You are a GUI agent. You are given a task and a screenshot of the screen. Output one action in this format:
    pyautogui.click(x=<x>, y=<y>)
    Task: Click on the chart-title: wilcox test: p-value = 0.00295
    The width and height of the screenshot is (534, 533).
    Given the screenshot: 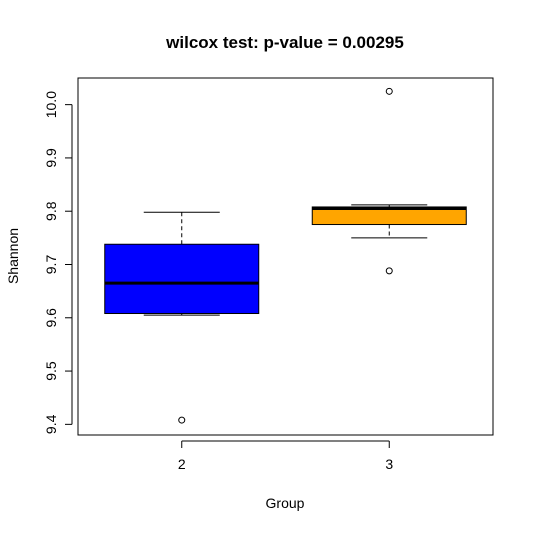 What is the action you would take?
    pyautogui.click(x=284, y=42)
    